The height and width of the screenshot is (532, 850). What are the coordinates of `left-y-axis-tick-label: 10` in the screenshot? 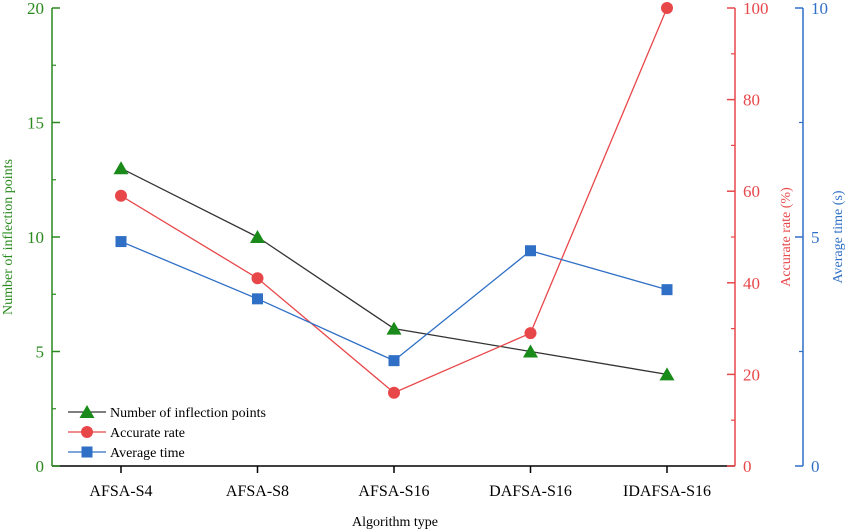 It's located at (35, 237).